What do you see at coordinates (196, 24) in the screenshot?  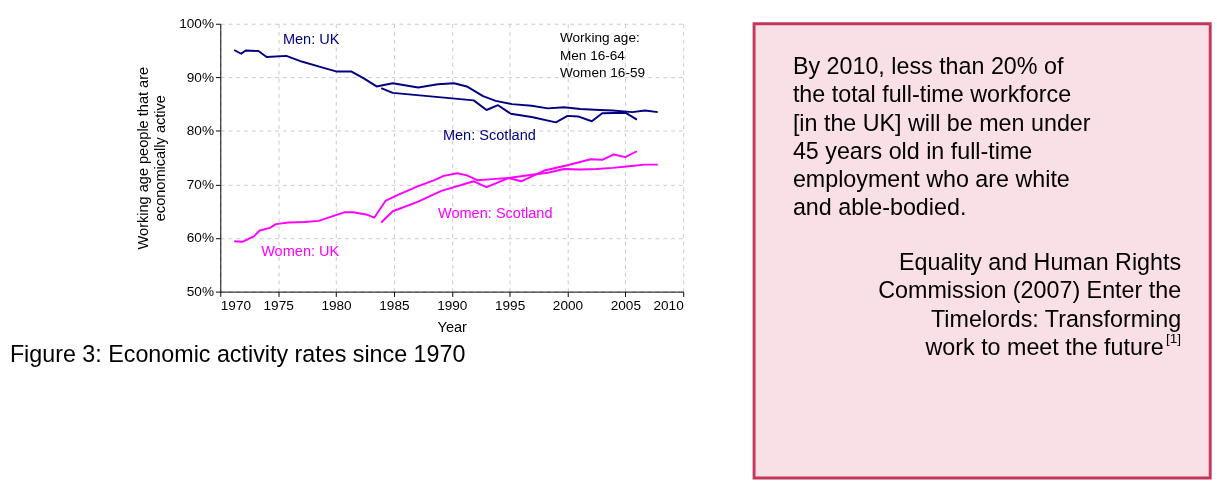 I see `y-tick-label: 100%` at bounding box center [196, 24].